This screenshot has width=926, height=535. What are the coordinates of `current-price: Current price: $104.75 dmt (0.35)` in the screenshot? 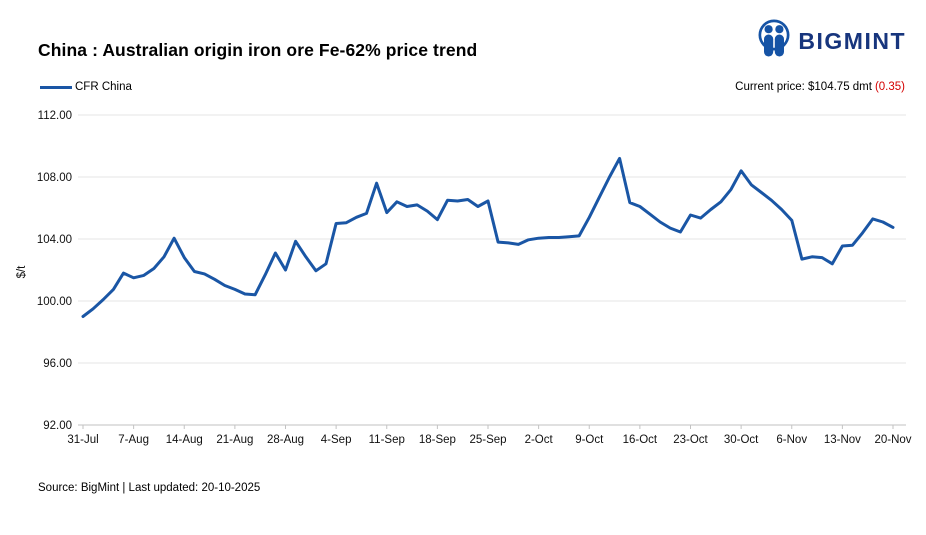 It's located at (820, 87).